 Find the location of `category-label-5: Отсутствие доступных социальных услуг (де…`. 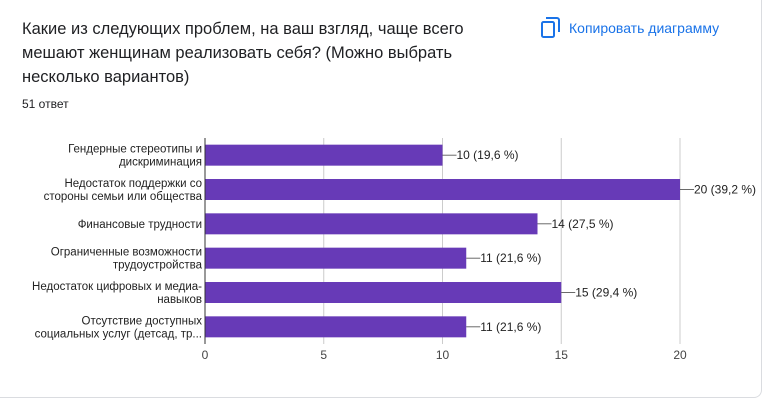

category-label-5: Отсутствие доступных социальных услуг (де… is located at coordinates (119, 327).